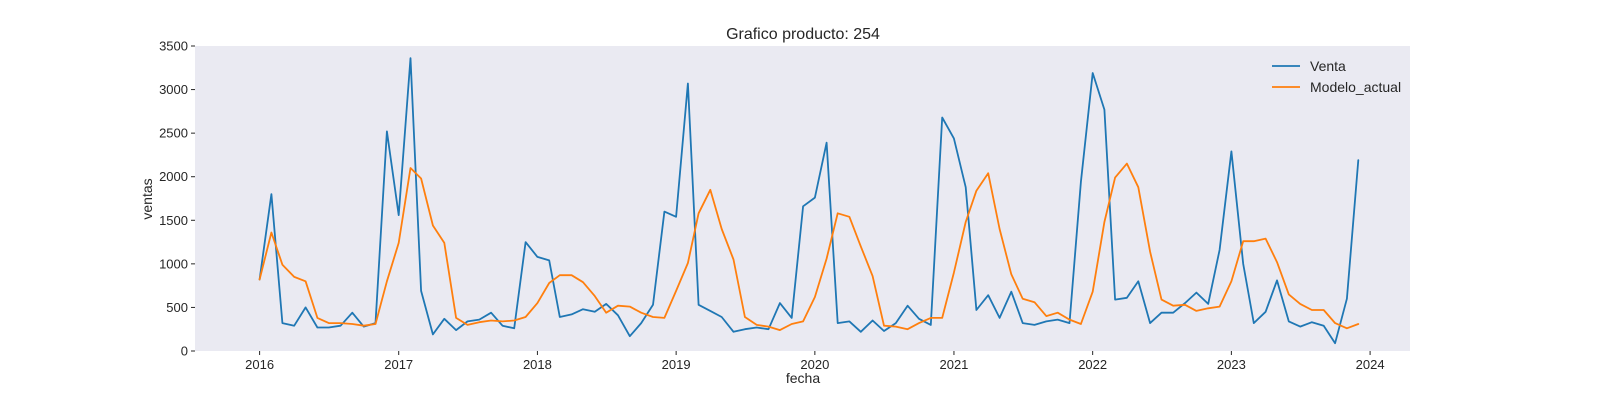 The width and height of the screenshot is (1600, 400). Describe the element at coordinates (177, 307) in the screenshot. I see `y-tick-label: 500` at that location.